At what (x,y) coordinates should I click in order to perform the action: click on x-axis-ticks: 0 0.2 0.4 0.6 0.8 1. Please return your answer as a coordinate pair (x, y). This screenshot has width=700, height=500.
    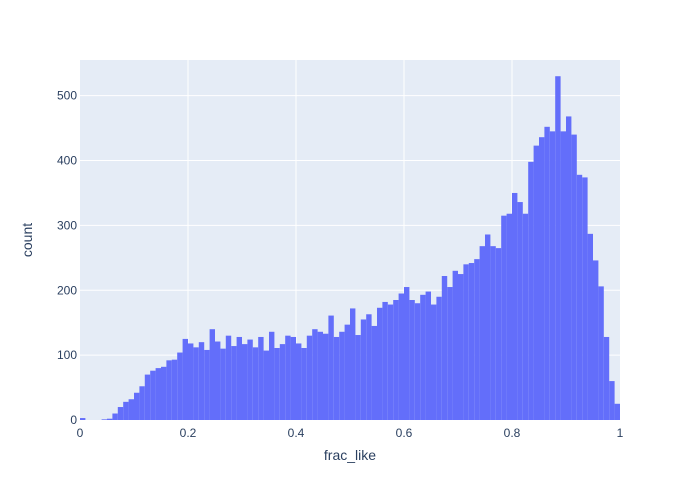
    Looking at the image, I should click on (350, 433).